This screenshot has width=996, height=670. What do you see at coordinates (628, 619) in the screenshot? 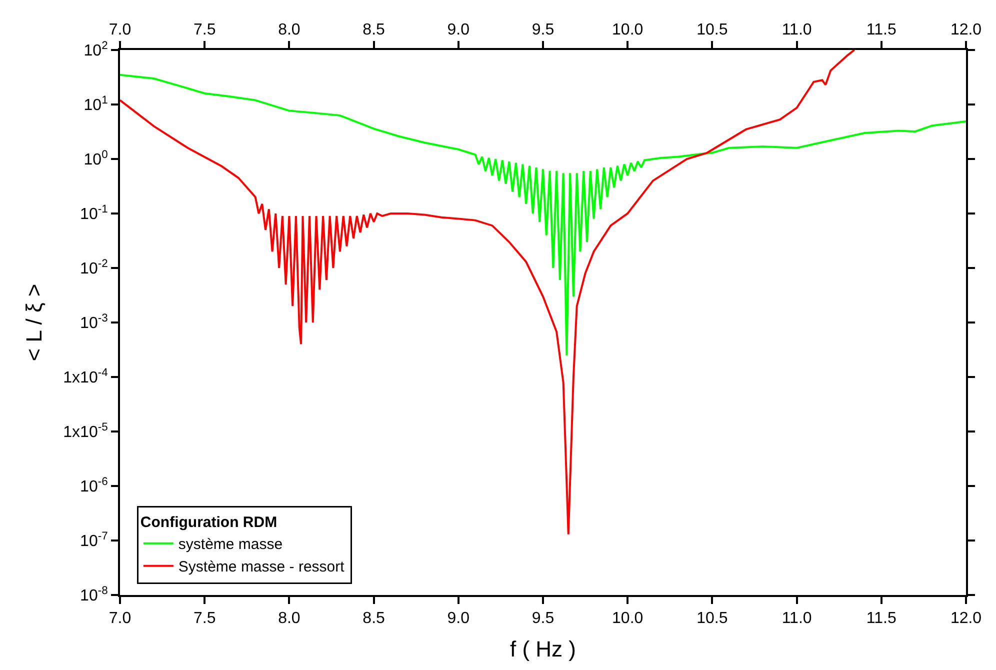
I see `x2-tick-label: 10.0` at bounding box center [628, 619].